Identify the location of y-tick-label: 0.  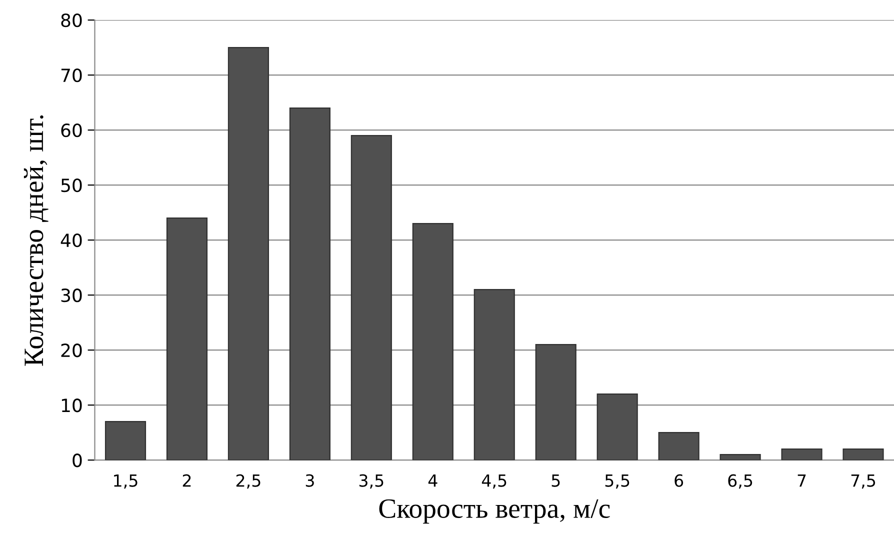
(77, 461).